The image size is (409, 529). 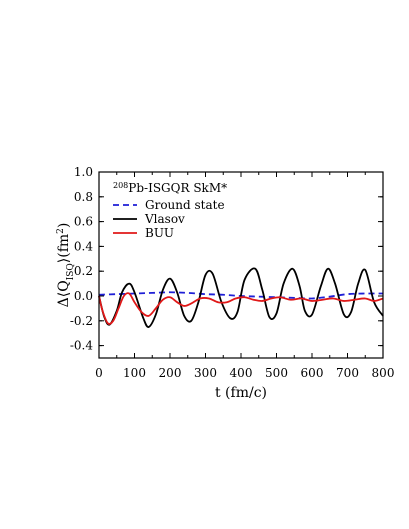 I want to click on series-layer, so click(x=241, y=297).